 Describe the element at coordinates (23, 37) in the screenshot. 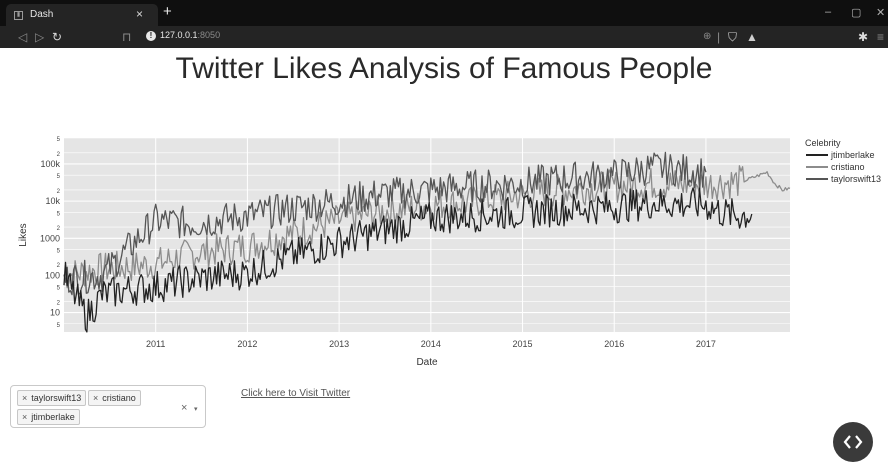

I see `back-icon: ◁` at that location.